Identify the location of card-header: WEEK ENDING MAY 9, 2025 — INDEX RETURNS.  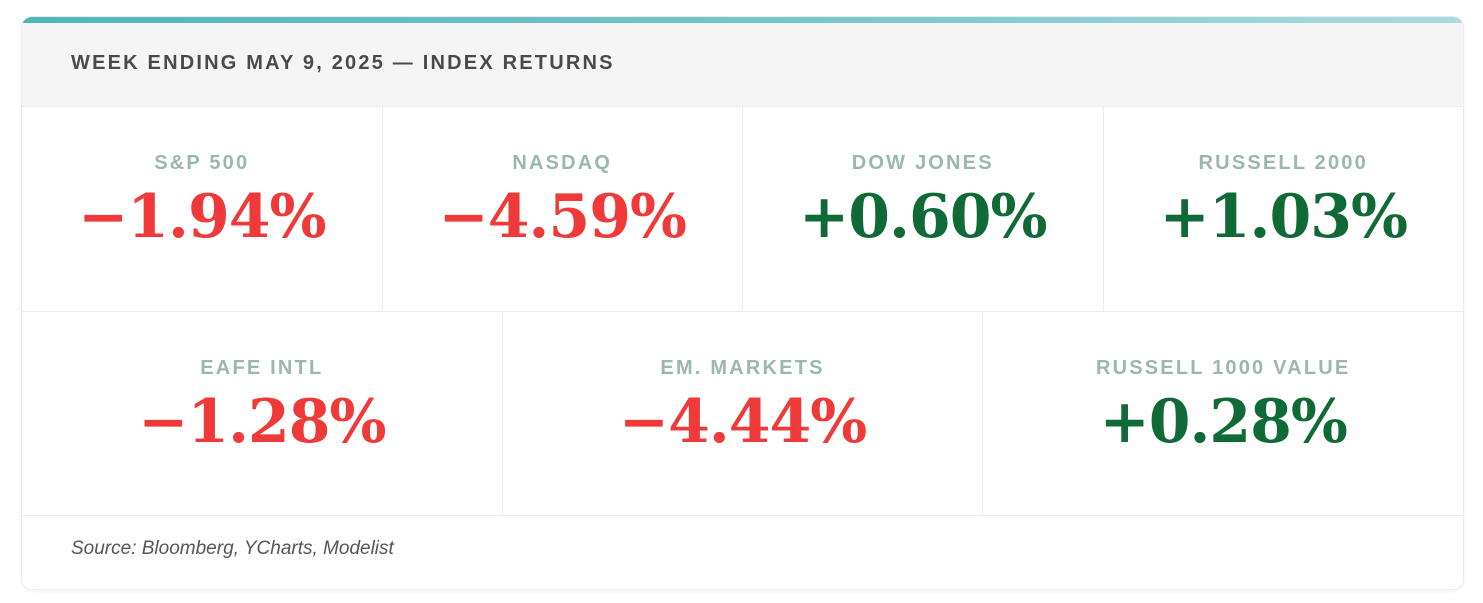
(742, 65).